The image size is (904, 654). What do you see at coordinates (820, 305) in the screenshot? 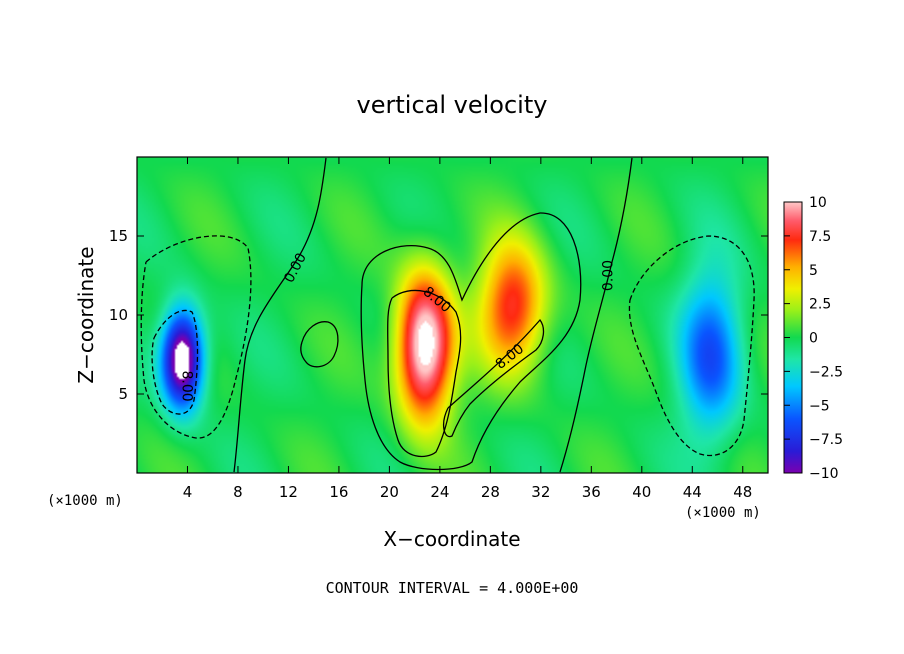
I see `colorbar-tick-label: 2.5` at bounding box center [820, 305].